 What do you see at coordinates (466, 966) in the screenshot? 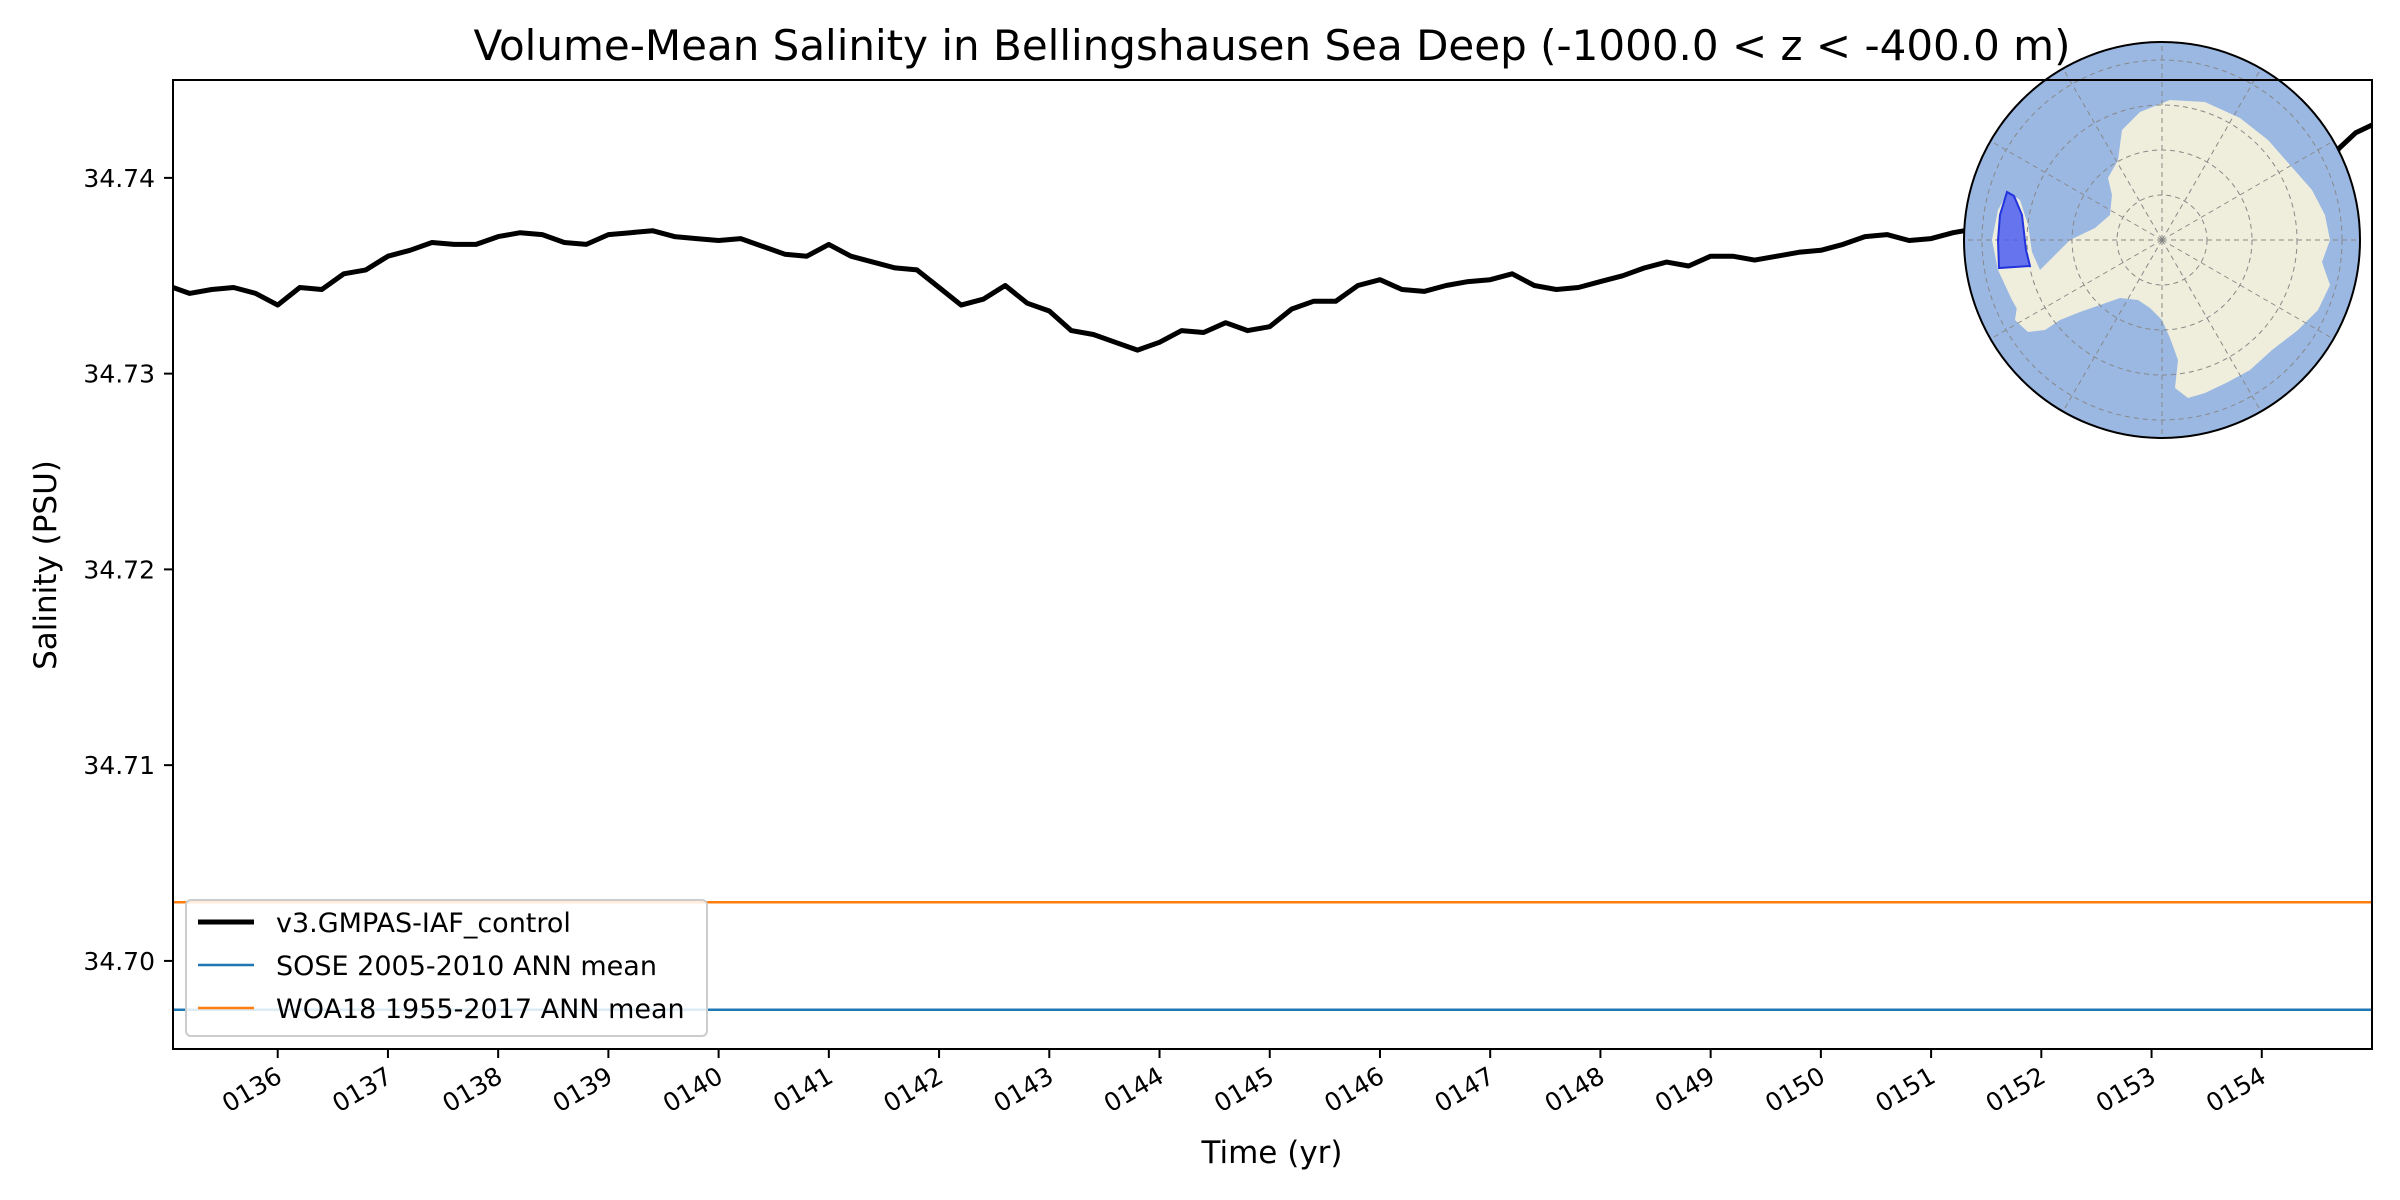
I see `legend-label-sose: SOSE 2005-2010 ANN mean` at bounding box center [466, 966].